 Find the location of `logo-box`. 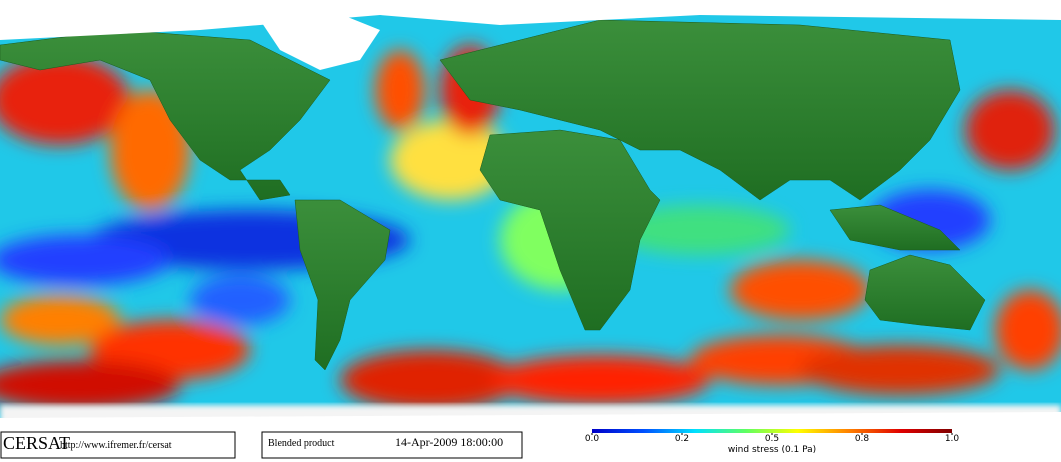

logo-box is located at coordinates (118, 445).